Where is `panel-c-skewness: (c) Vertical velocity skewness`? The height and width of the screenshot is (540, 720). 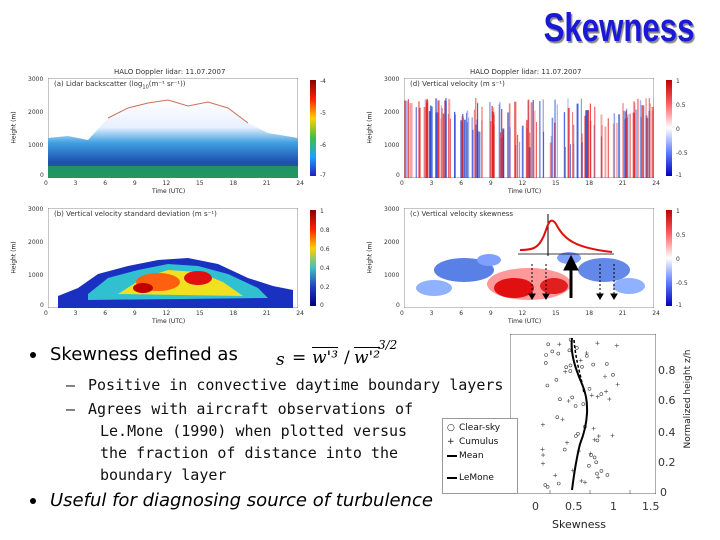 panel-c-skewness: (c) Vertical velocity skewness is located at coordinates (533, 263).